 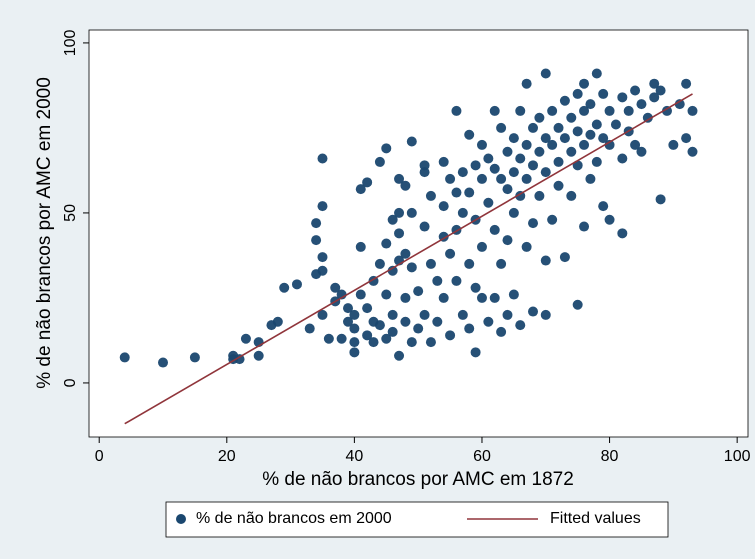 What do you see at coordinates (99, 456) in the screenshot?
I see `x-tick-label: 0` at bounding box center [99, 456].